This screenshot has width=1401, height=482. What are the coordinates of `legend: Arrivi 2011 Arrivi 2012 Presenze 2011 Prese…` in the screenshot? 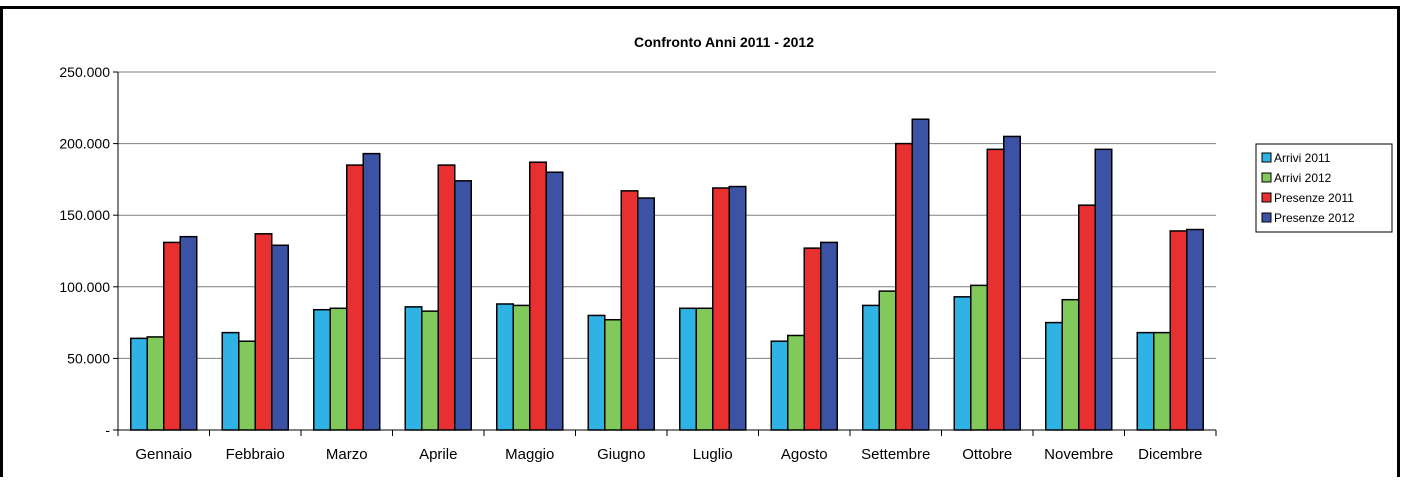 It's located at (1324, 188).